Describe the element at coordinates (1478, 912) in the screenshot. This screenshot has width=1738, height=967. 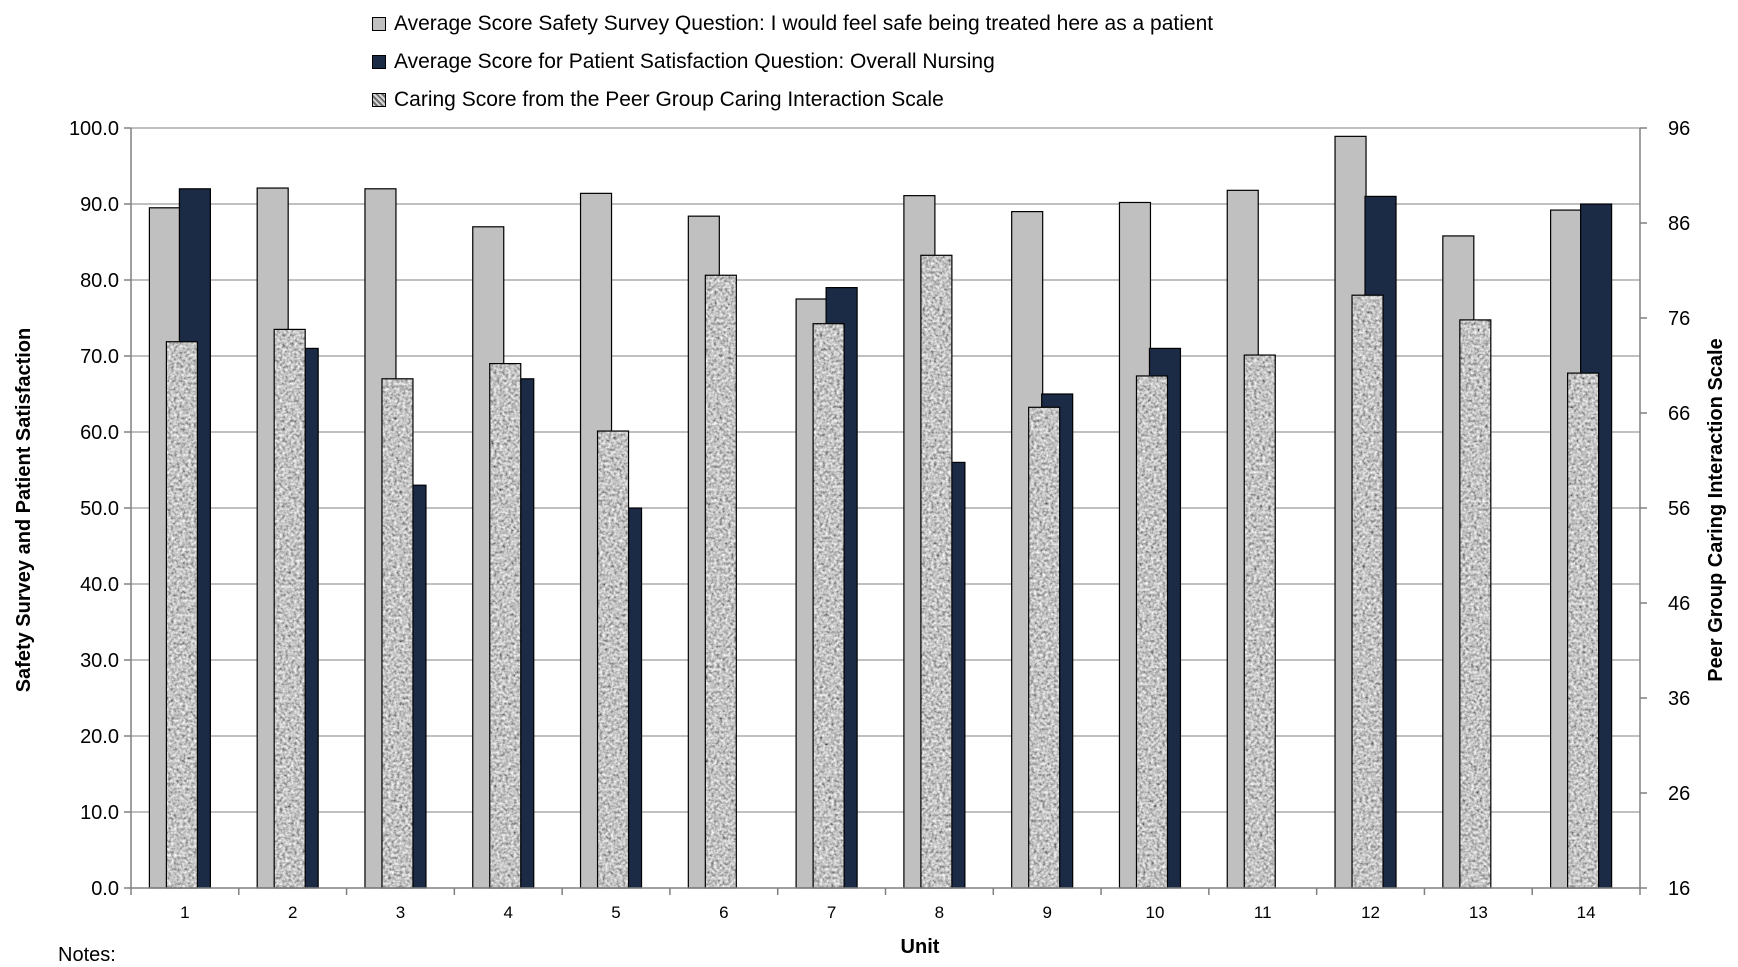
I see `x-tick-label: 13` at that location.